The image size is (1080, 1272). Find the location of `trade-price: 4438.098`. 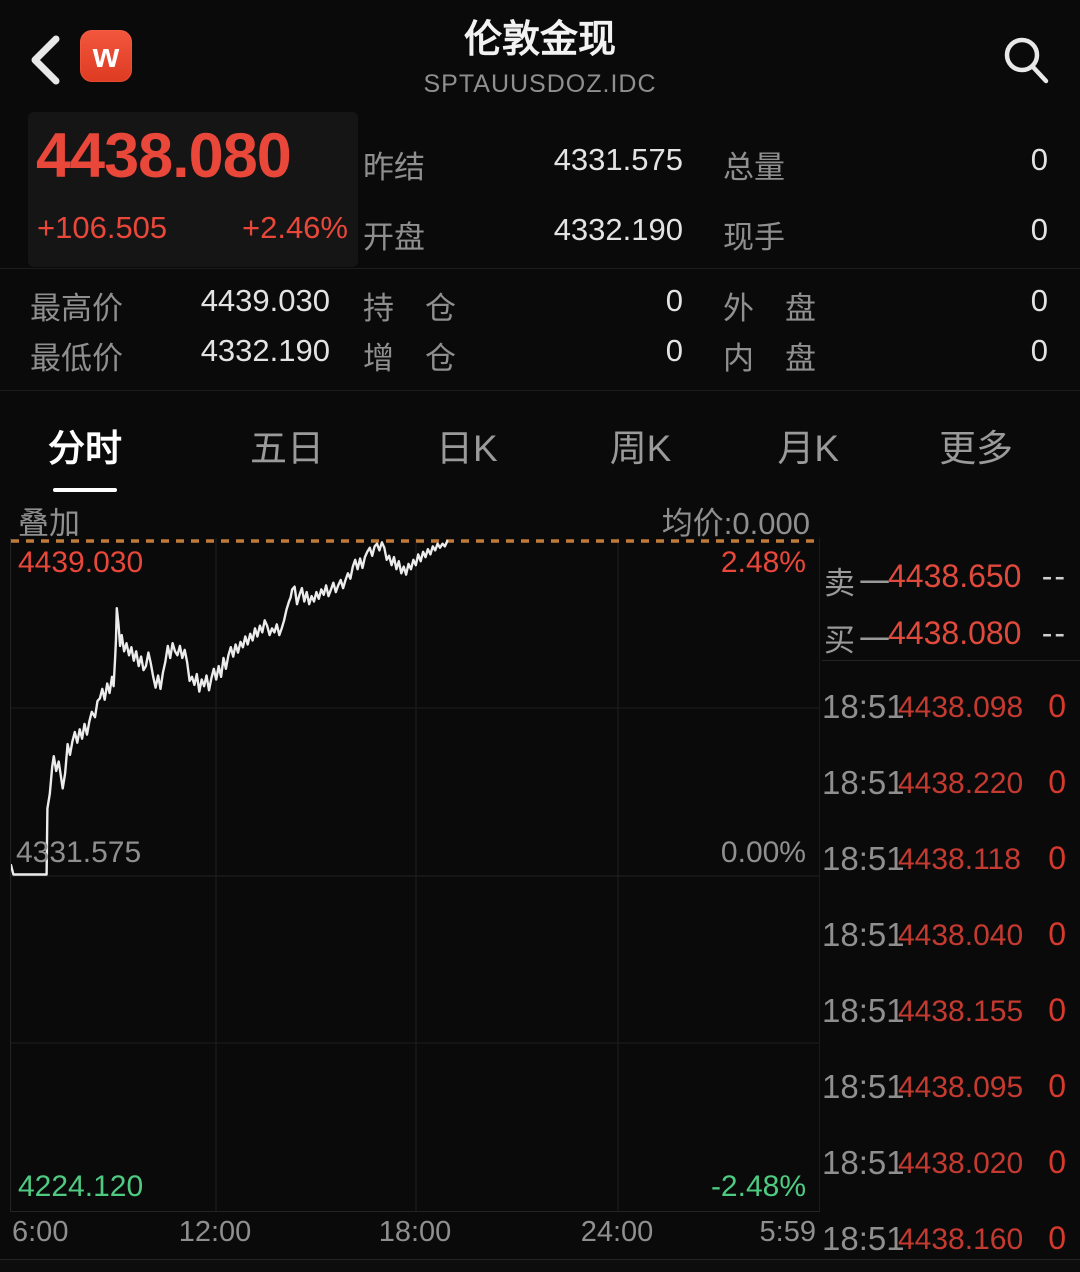

trade-price: 4438.098 is located at coordinates (961, 707).